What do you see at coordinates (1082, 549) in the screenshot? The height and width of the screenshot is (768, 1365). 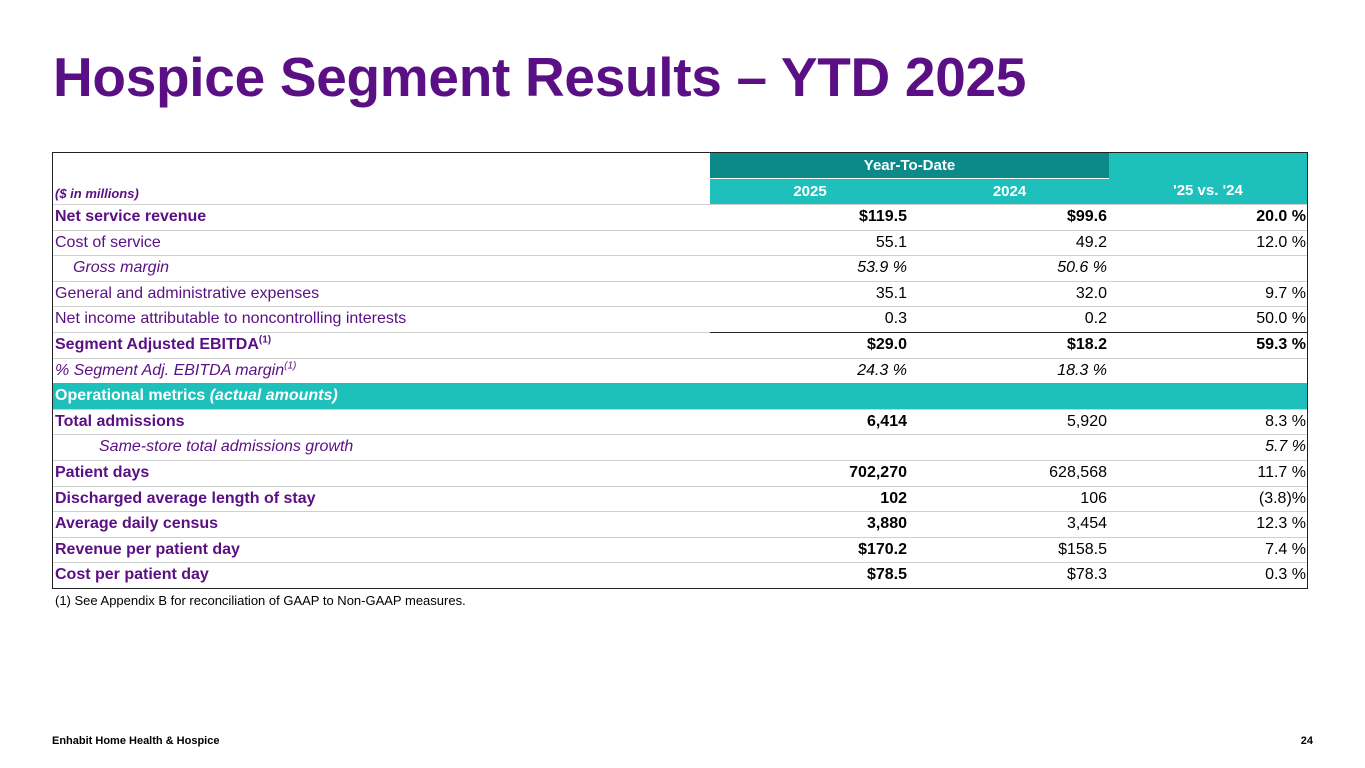 I see `value-2024: $158.5` at bounding box center [1082, 549].